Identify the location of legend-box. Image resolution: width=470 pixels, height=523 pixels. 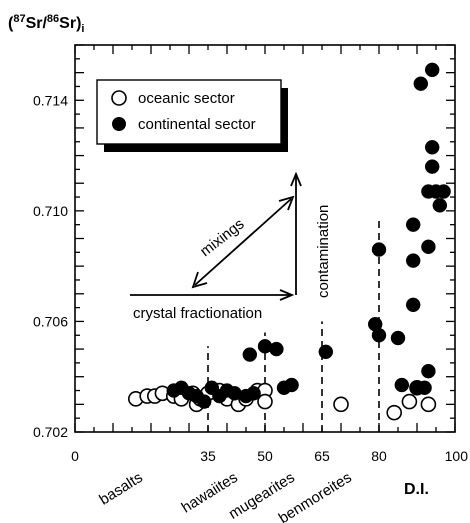
(189, 112).